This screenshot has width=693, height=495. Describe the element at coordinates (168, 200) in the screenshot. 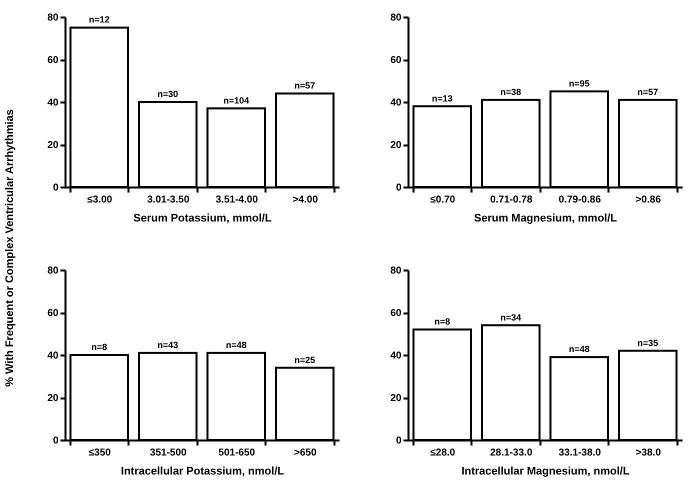

I see `x-tick-label: 3.01-3.50` at that location.